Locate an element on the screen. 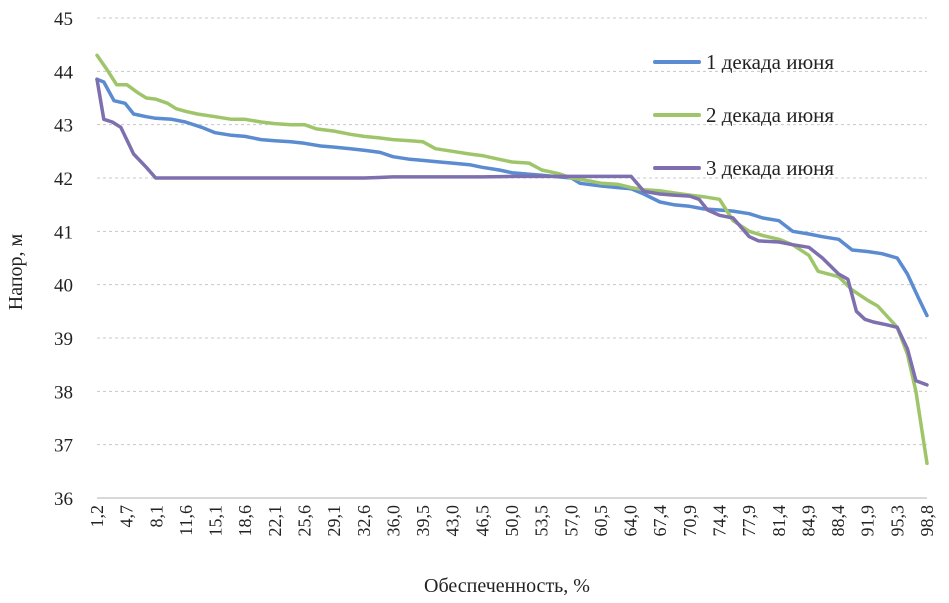 The height and width of the screenshot is (603, 949). x-tick-label: 84,9 is located at coordinates (808, 521).